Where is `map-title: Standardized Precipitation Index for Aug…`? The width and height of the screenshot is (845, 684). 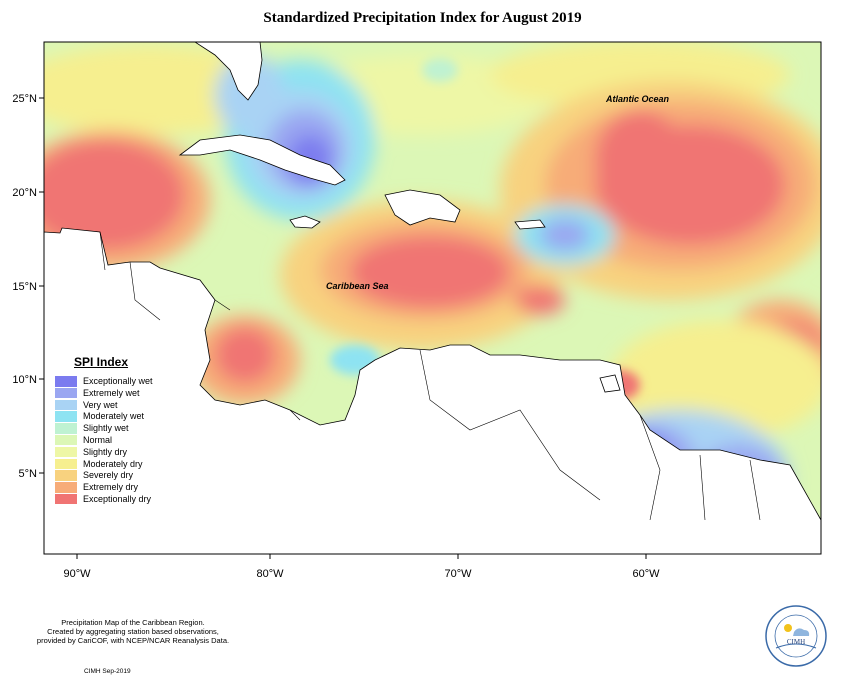 map-title: Standardized Precipitation Index for Aug… is located at coordinates (422, 18).